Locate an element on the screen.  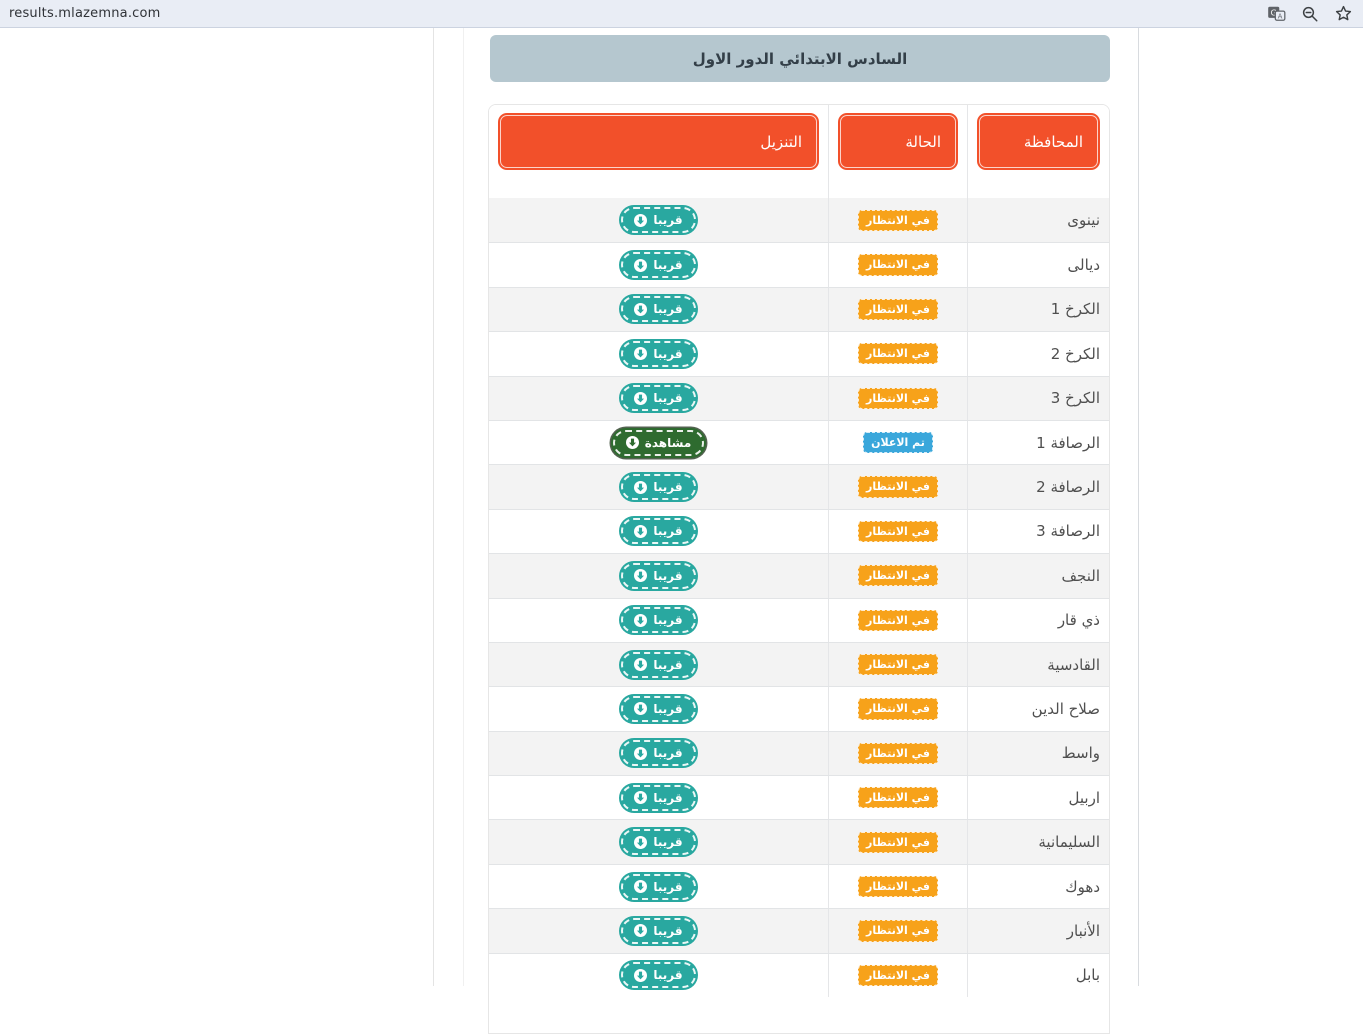
governorate-label: بابل is located at coordinates (1088, 975).